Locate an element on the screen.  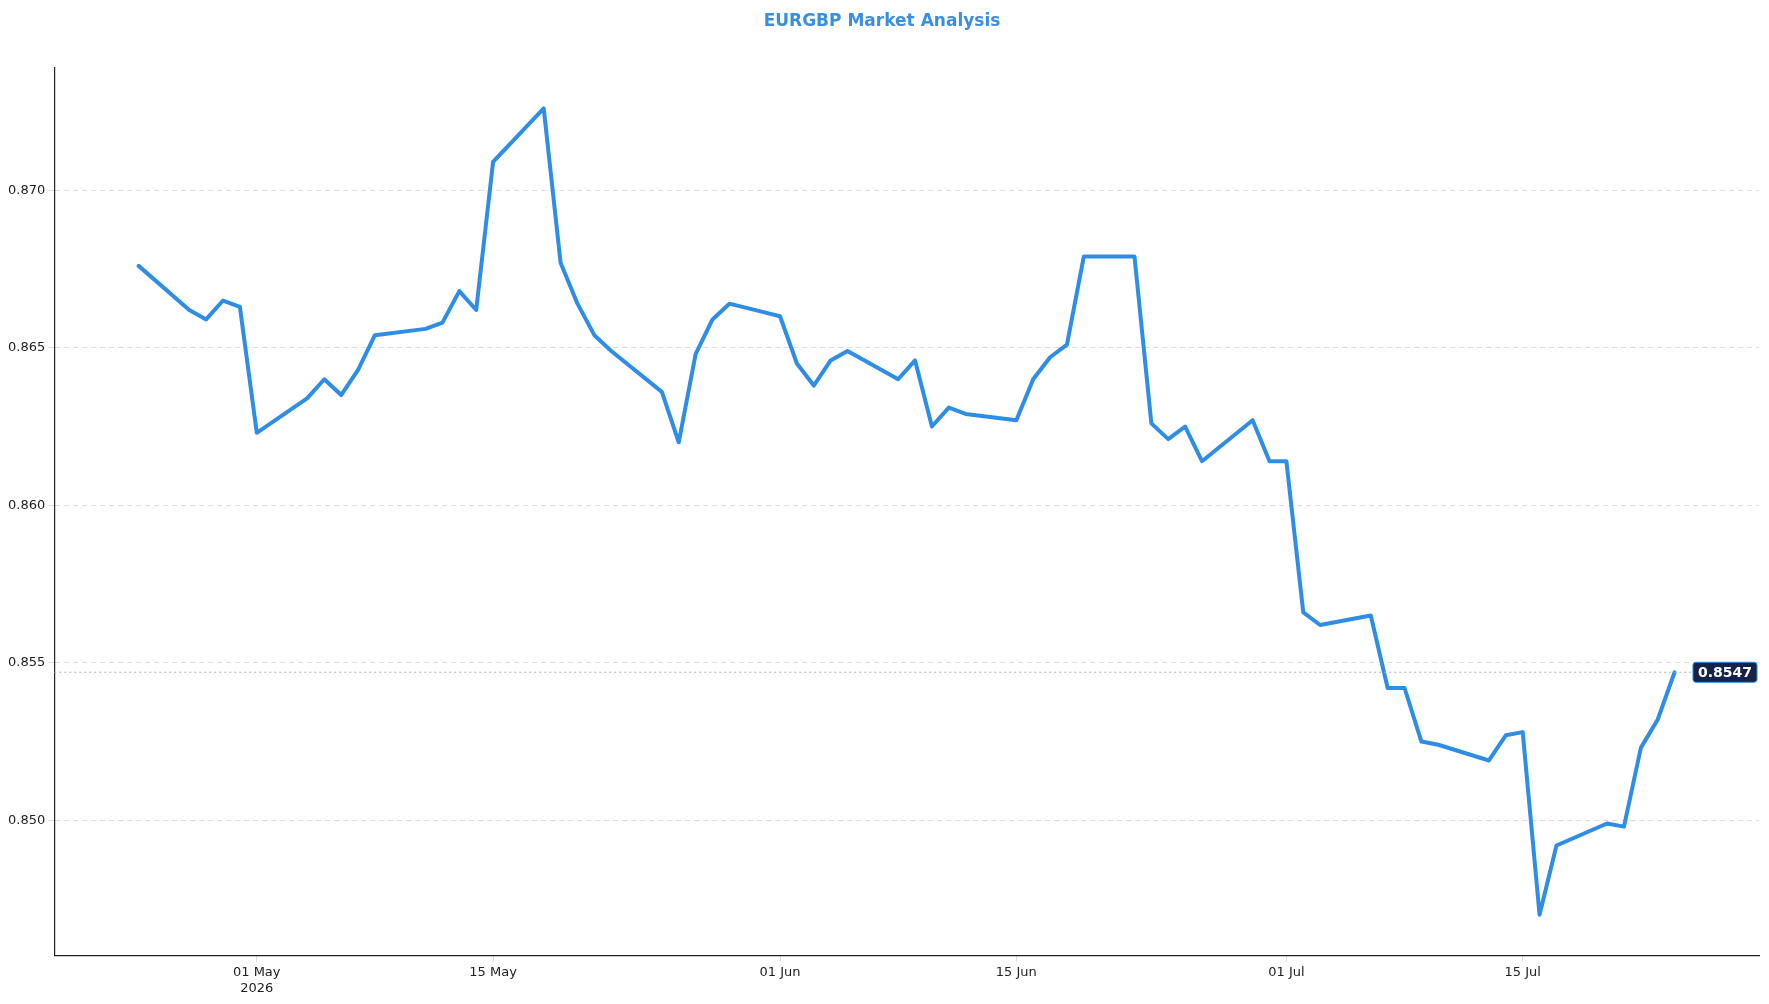
y-tick-label: 0.855 is located at coordinates (27, 662).